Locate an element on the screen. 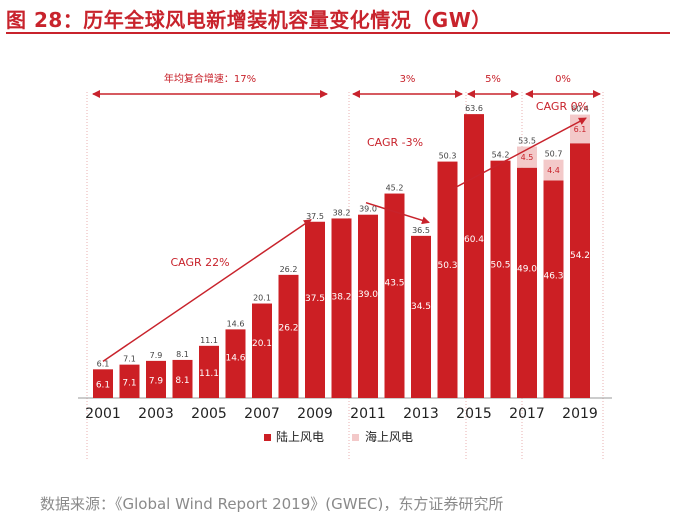  onshore-label: 11.1 is located at coordinates (209, 374).